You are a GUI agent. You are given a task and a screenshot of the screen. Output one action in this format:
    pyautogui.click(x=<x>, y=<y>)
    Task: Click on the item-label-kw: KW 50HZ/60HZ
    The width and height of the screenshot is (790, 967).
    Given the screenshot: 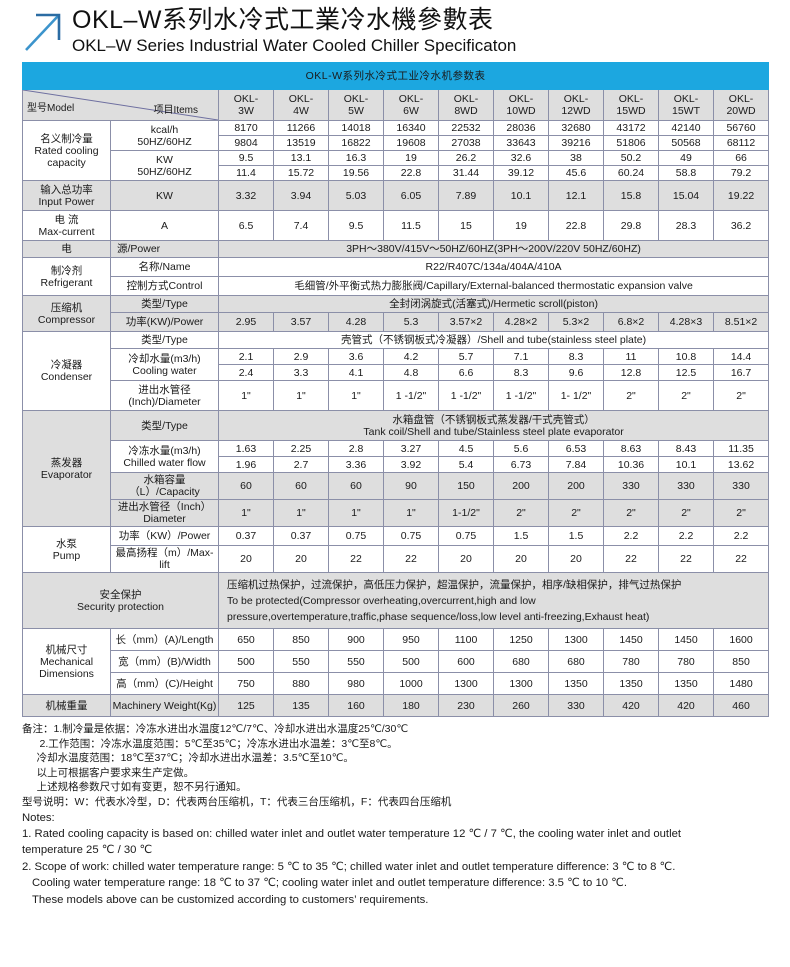 What is the action you would take?
    pyautogui.click(x=164, y=165)
    